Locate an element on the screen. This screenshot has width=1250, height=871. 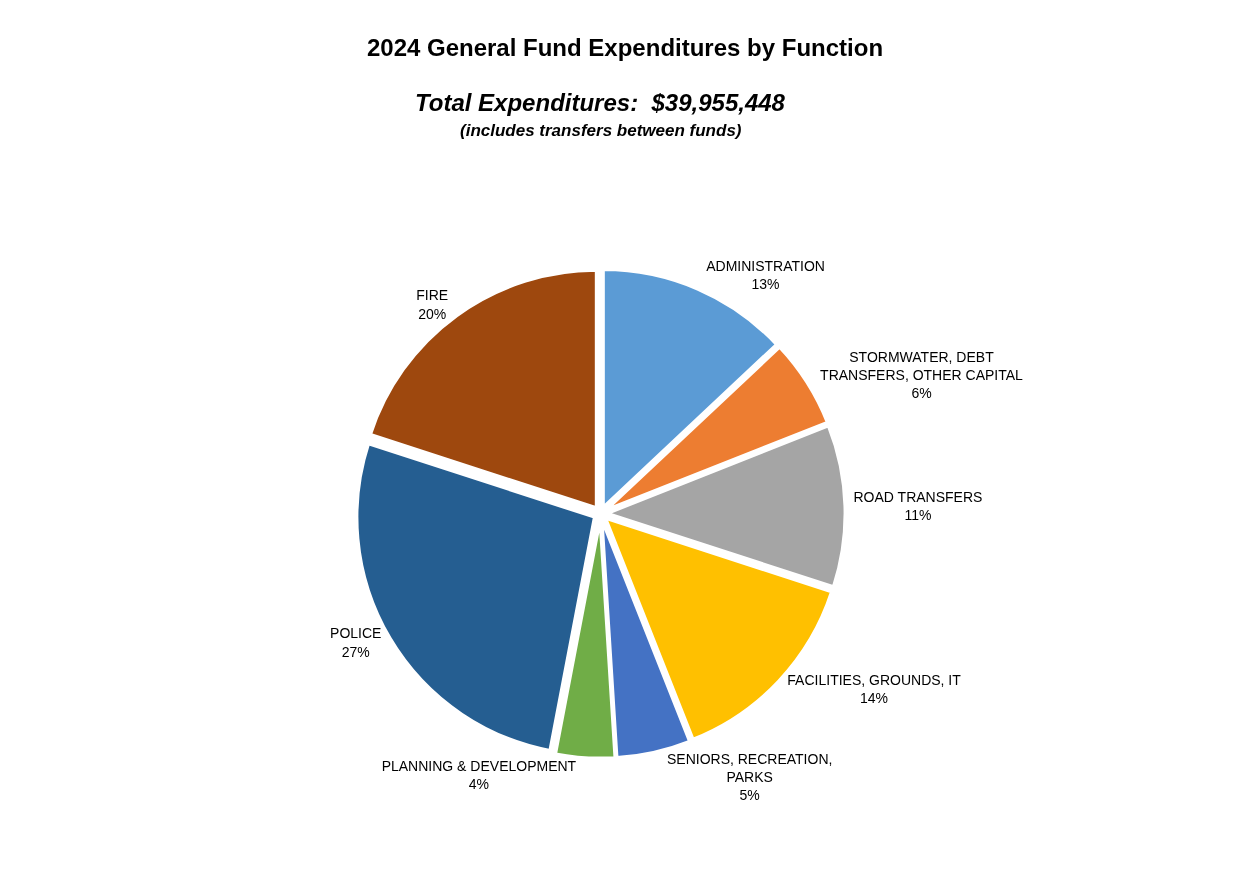
slice-label: STORMWATER, DEBT TRANSFERS, OTHER CAPITAL is located at coordinates (922, 365).